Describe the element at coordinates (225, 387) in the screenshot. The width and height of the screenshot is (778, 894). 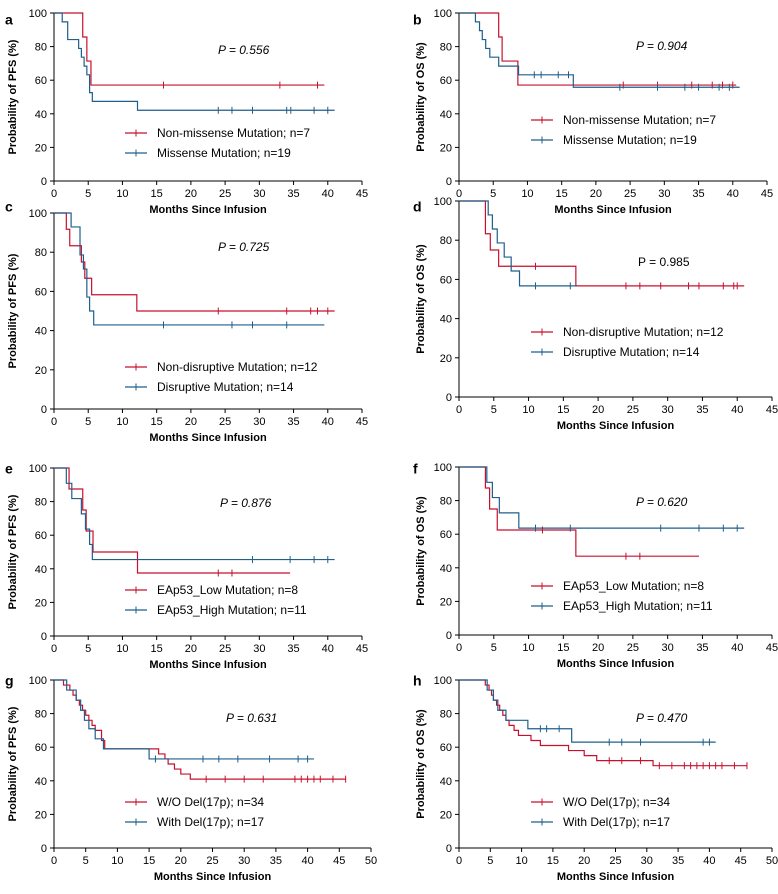
I see `legend-label: Disruptive Mutation; n=14` at that location.